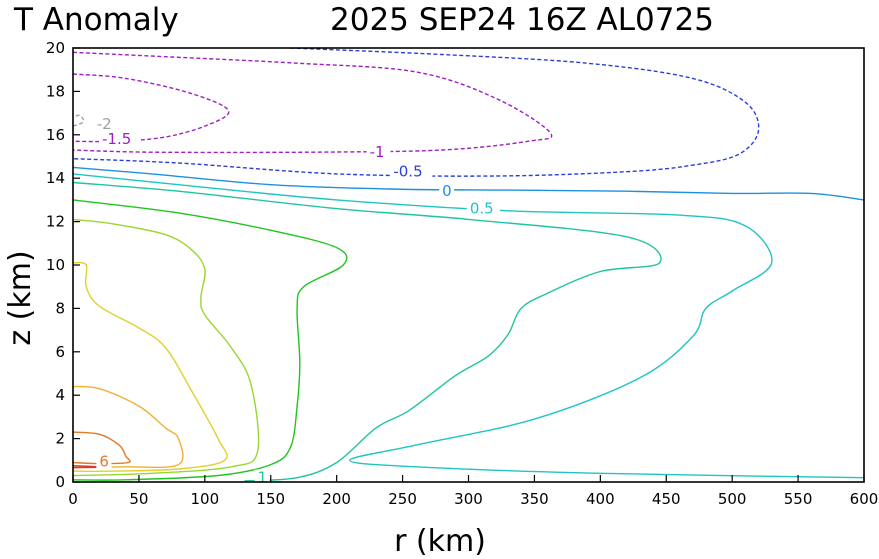  I want to click on x-tick-label: 0, so click(73, 499).